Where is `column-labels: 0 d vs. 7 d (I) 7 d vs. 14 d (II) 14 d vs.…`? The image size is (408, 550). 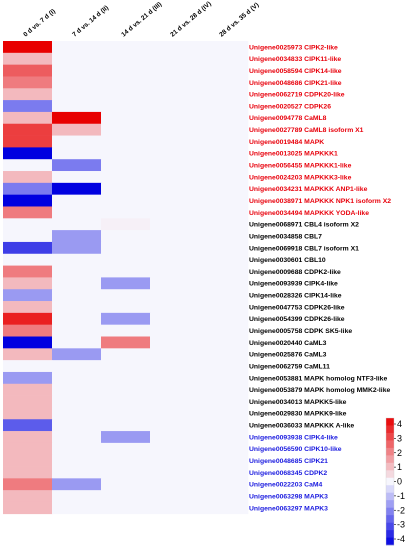
column-labels: 0 d vs. 7 d (I) 7 d vs. 14 d (II) 14 d vs.… is located at coordinates (141, 19).